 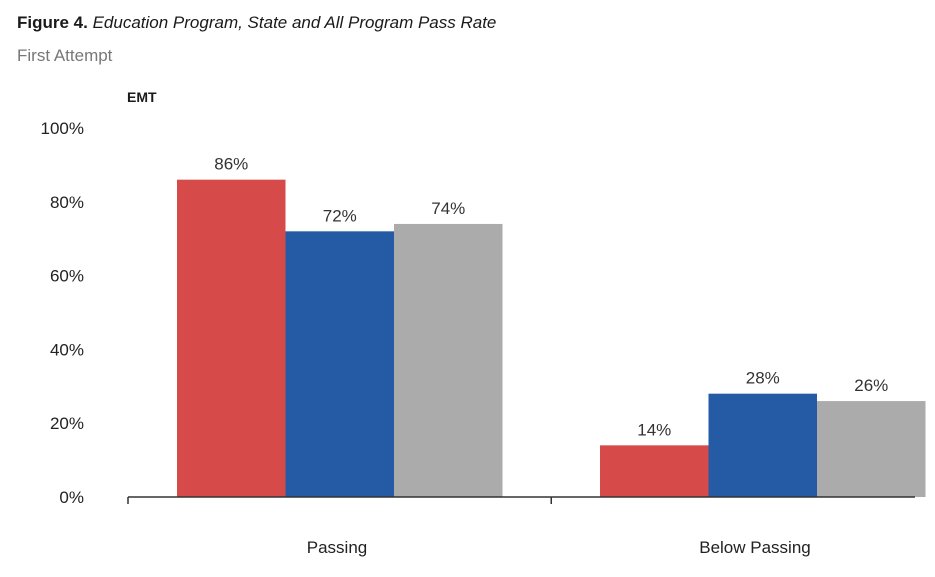 What do you see at coordinates (231, 164) in the screenshot?
I see `bar-value-label: 86%` at bounding box center [231, 164].